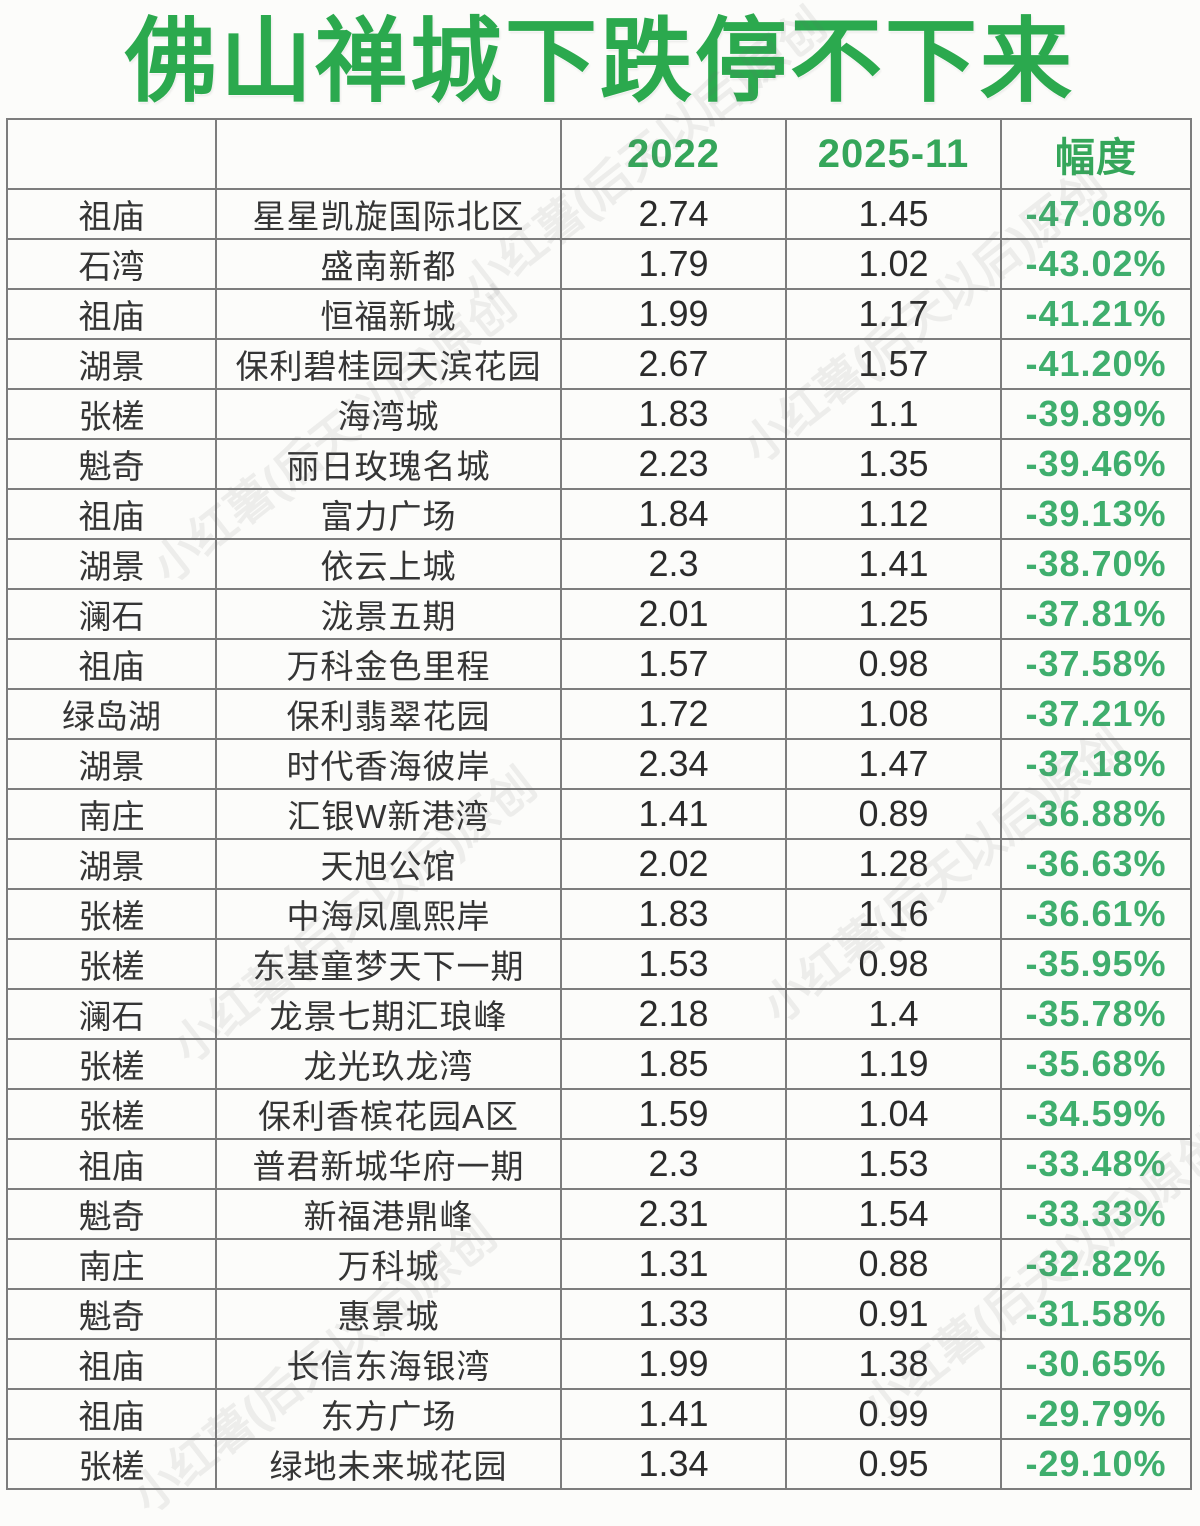  What do you see at coordinates (1096, 364) in the screenshot?
I see `change-cell: -41.20%` at bounding box center [1096, 364].